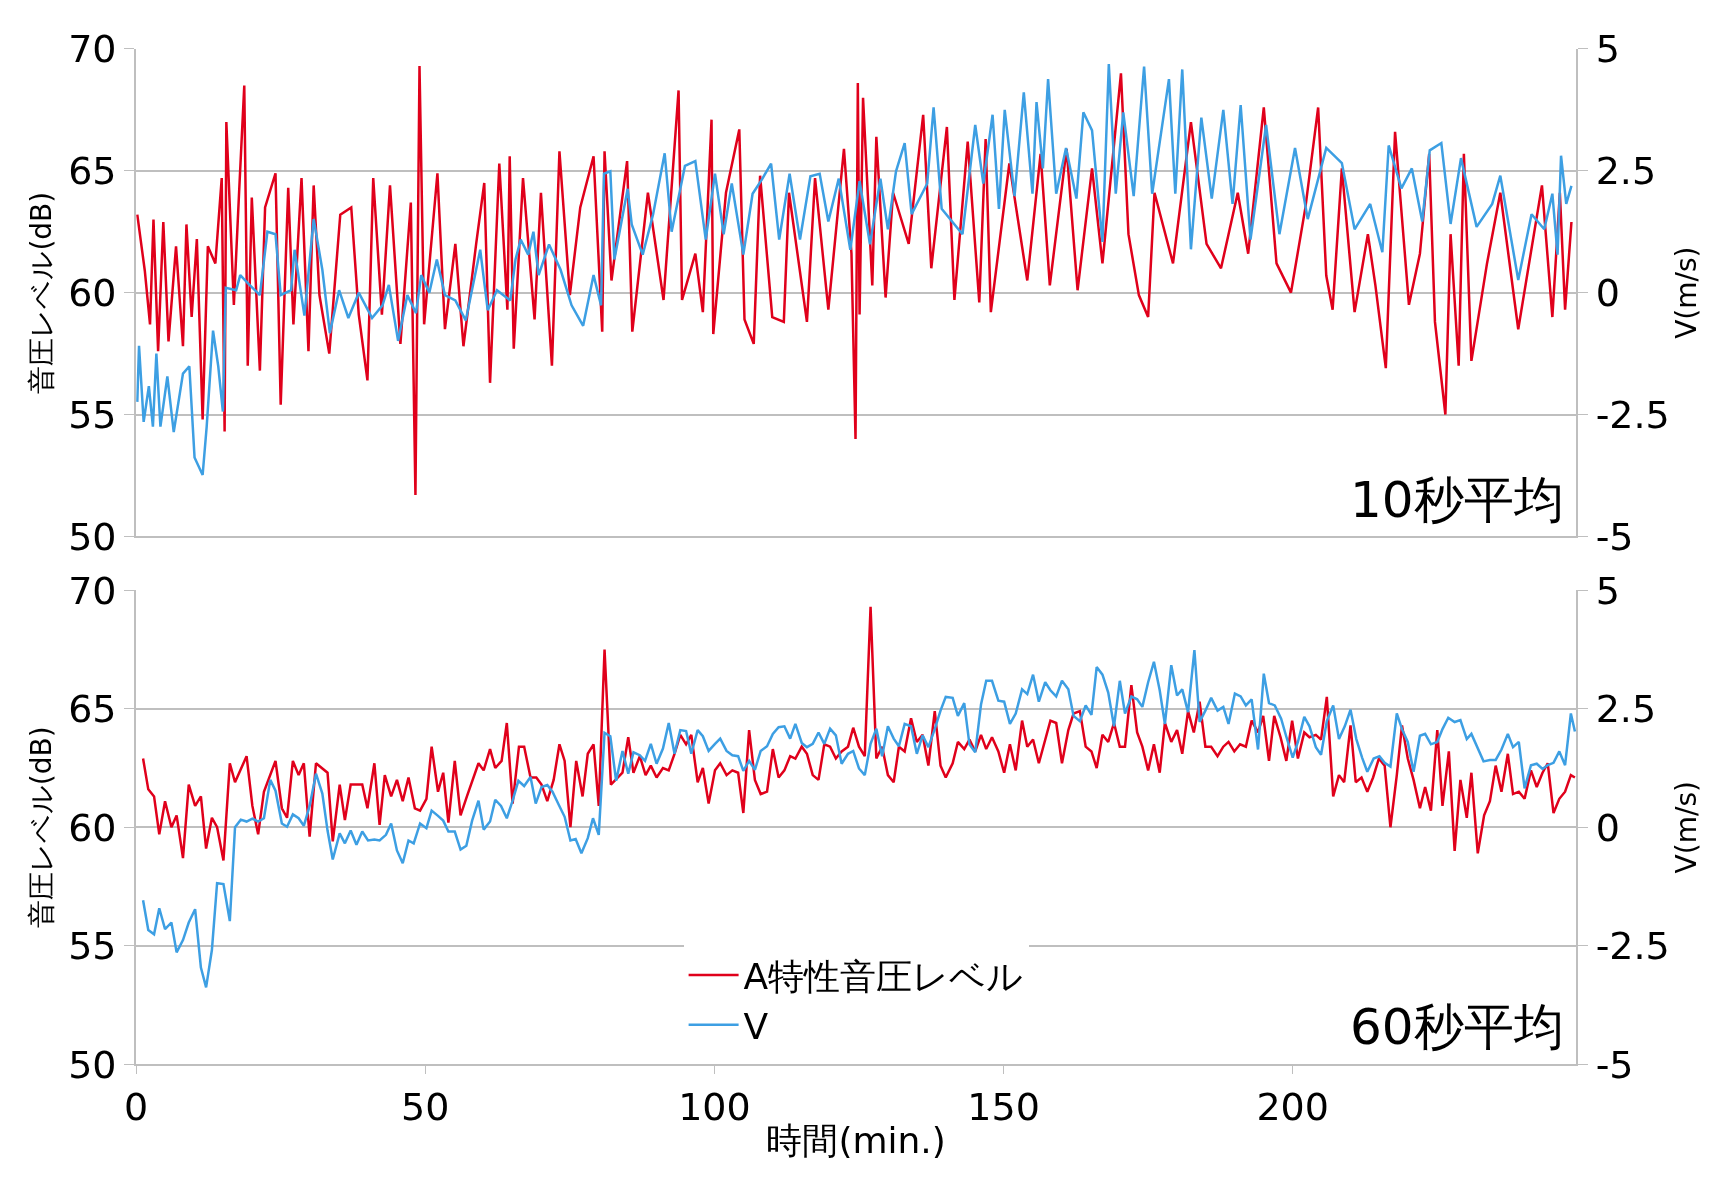 This screenshot has width=1729, height=1196. Describe the element at coordinates (1457, 500) in the screenshot. I see `annotation: 10秒平均` at that location.